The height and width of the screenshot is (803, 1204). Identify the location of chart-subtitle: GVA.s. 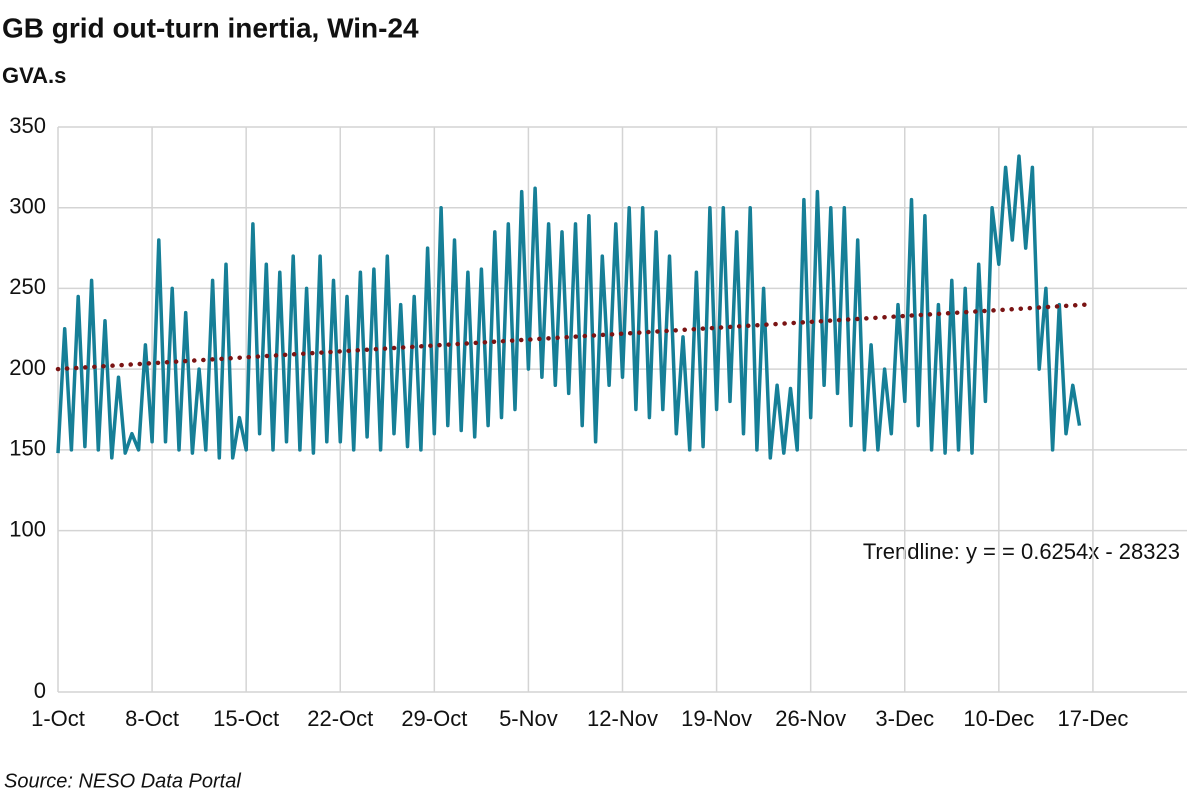
(34, 75).